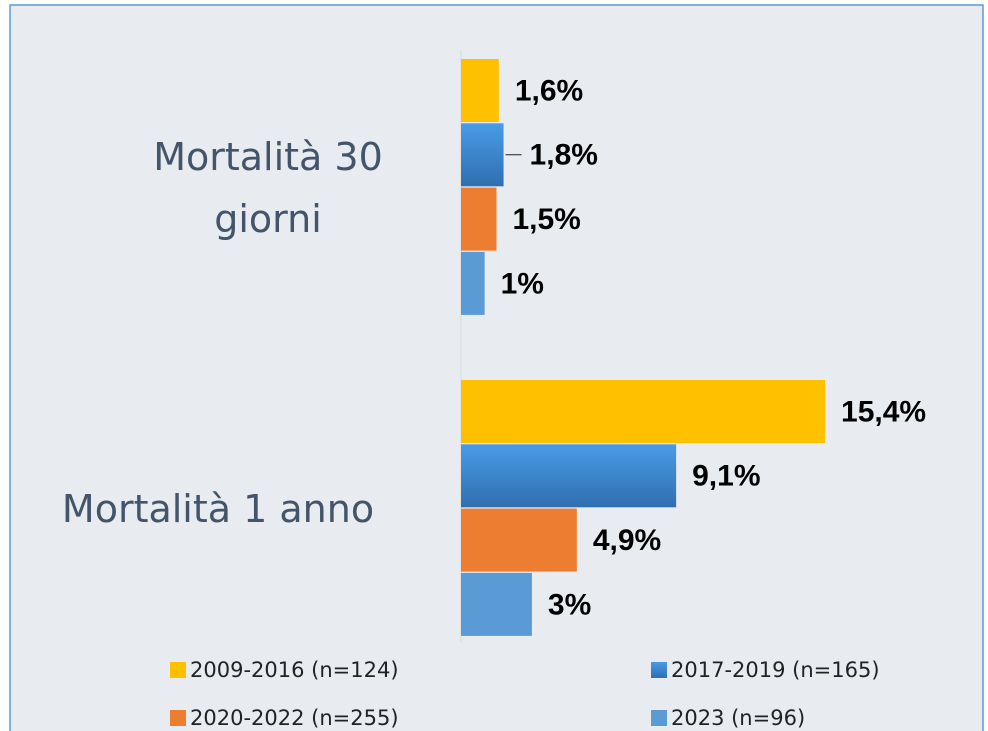  Describe the element at coordinates (546, 219) in the screenshot. I see `value-label: 1,5%` at that location.